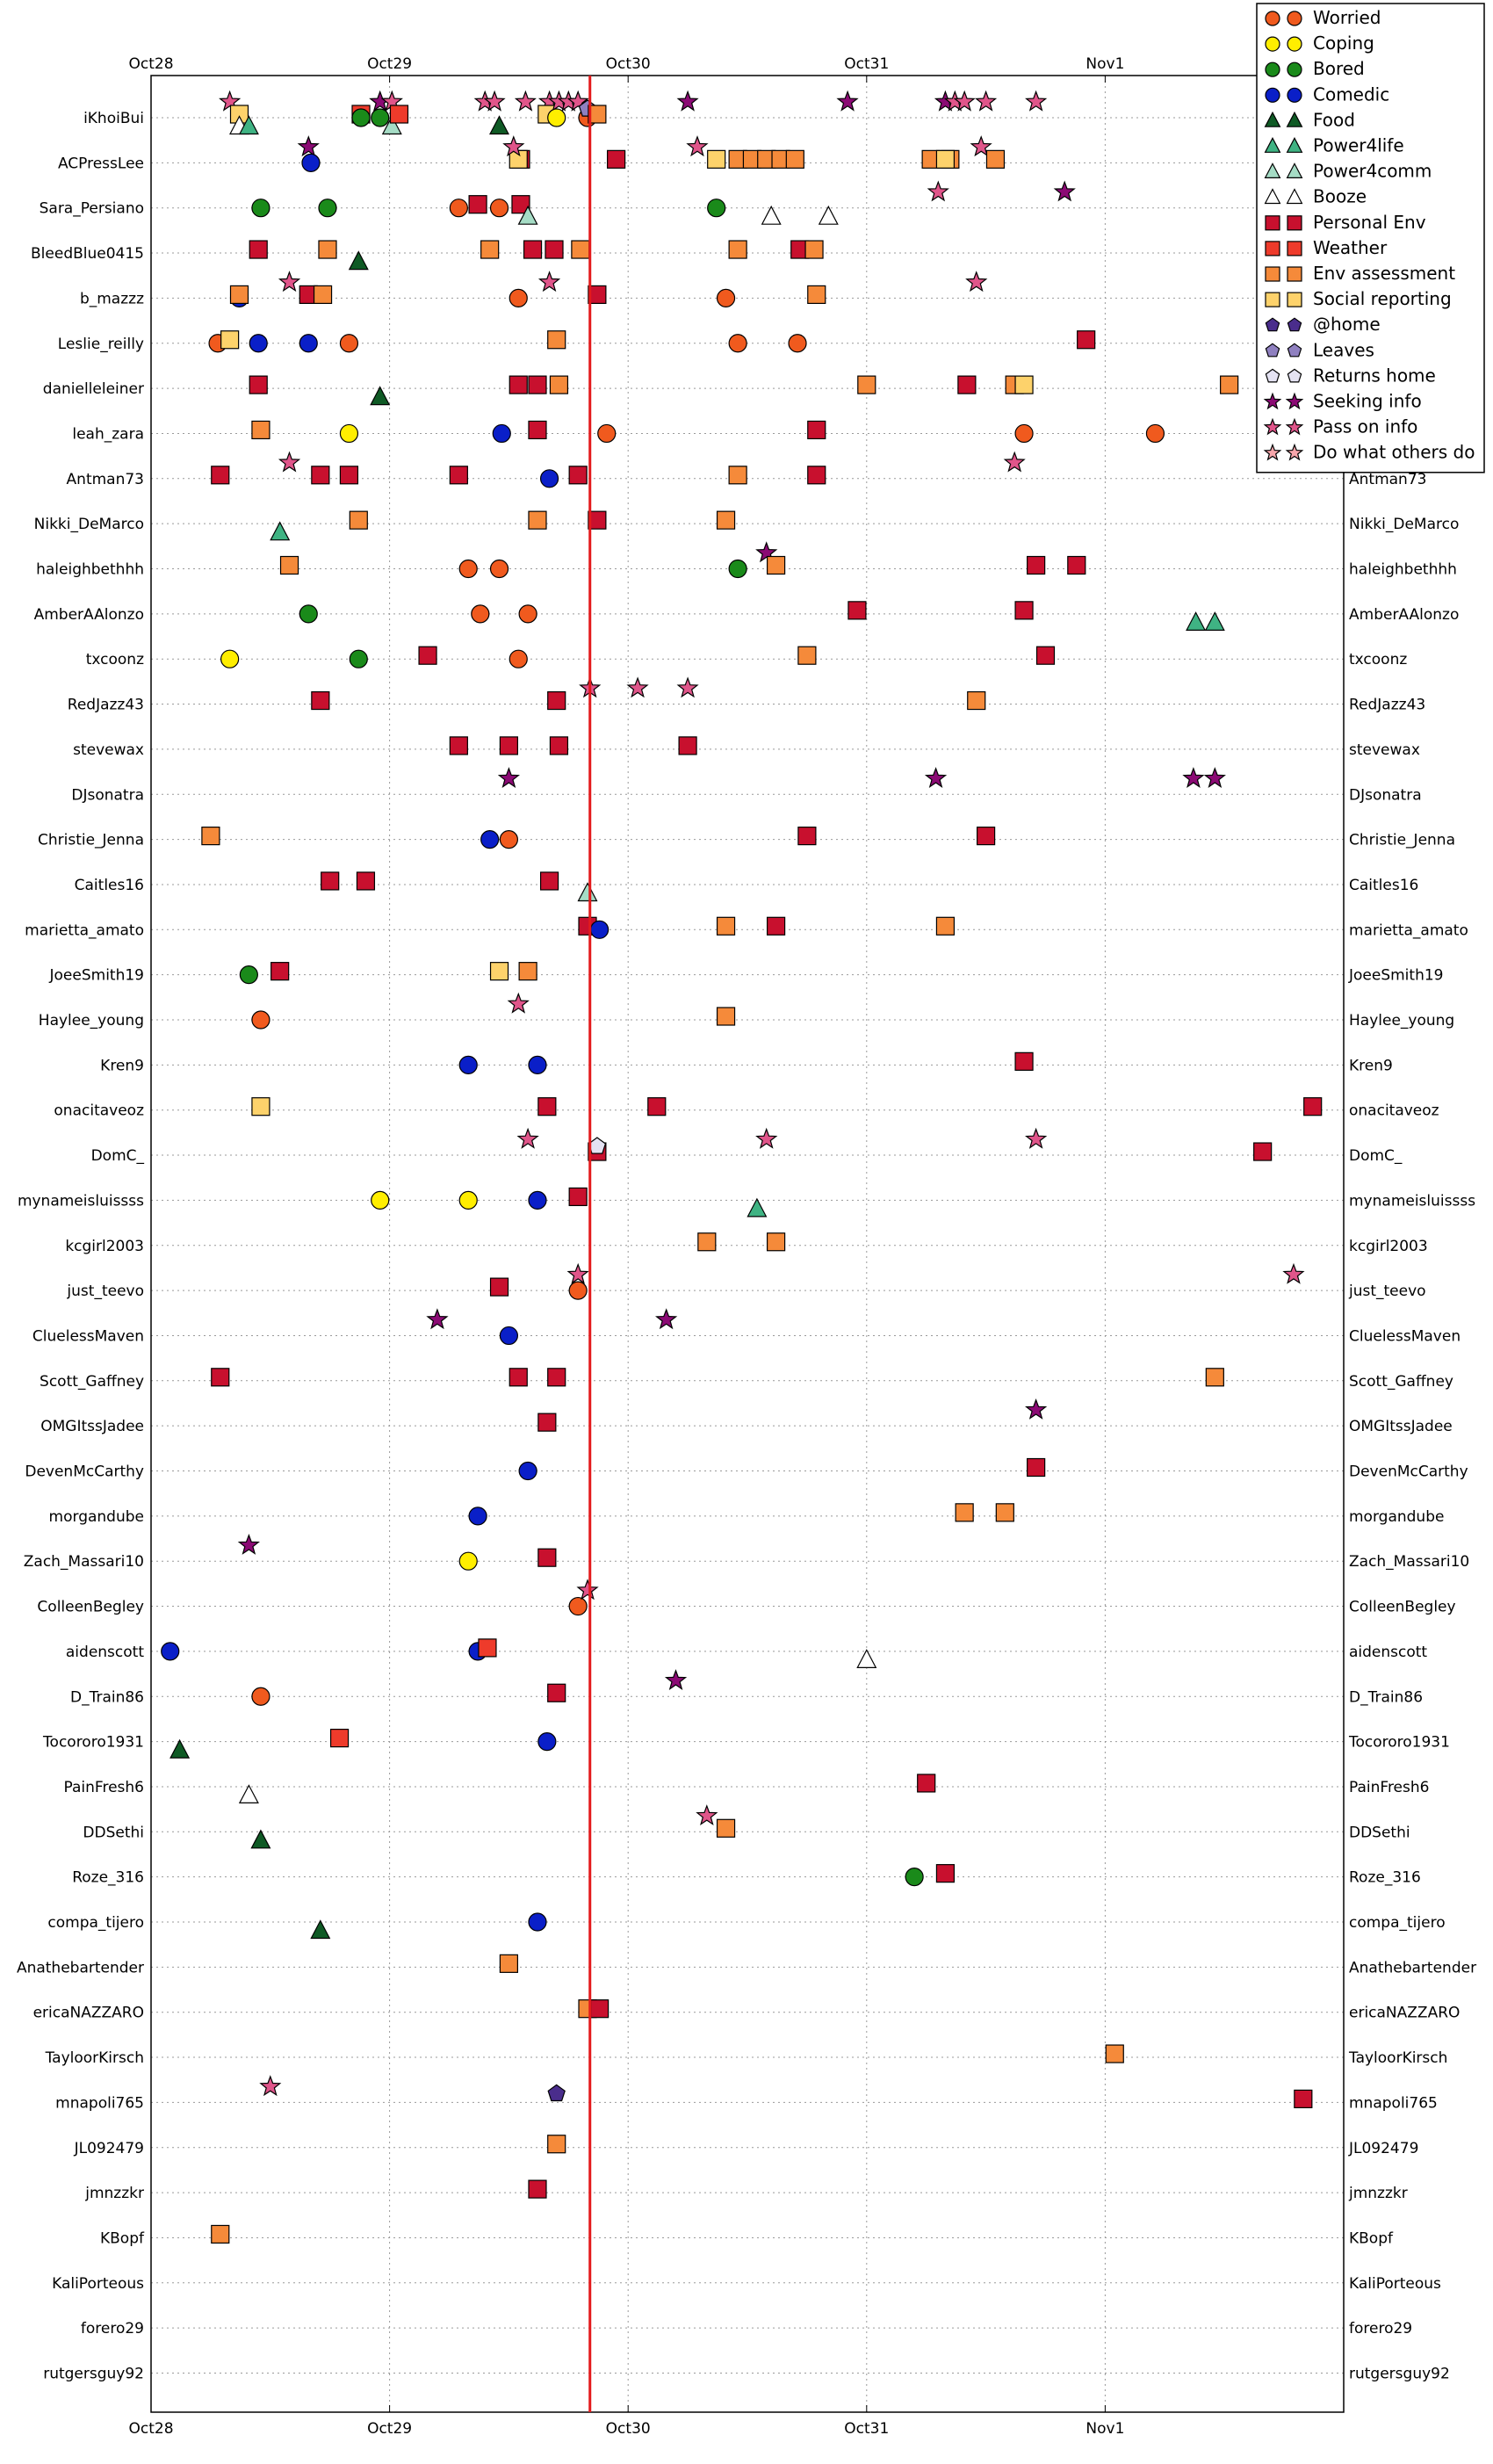 Image resolution: width=1493 pixels, height=2464 pixels. Describe the element at coordinates (99, 1111) in the screenshot. I see `user-label-left: onacitaveoz` at that location.